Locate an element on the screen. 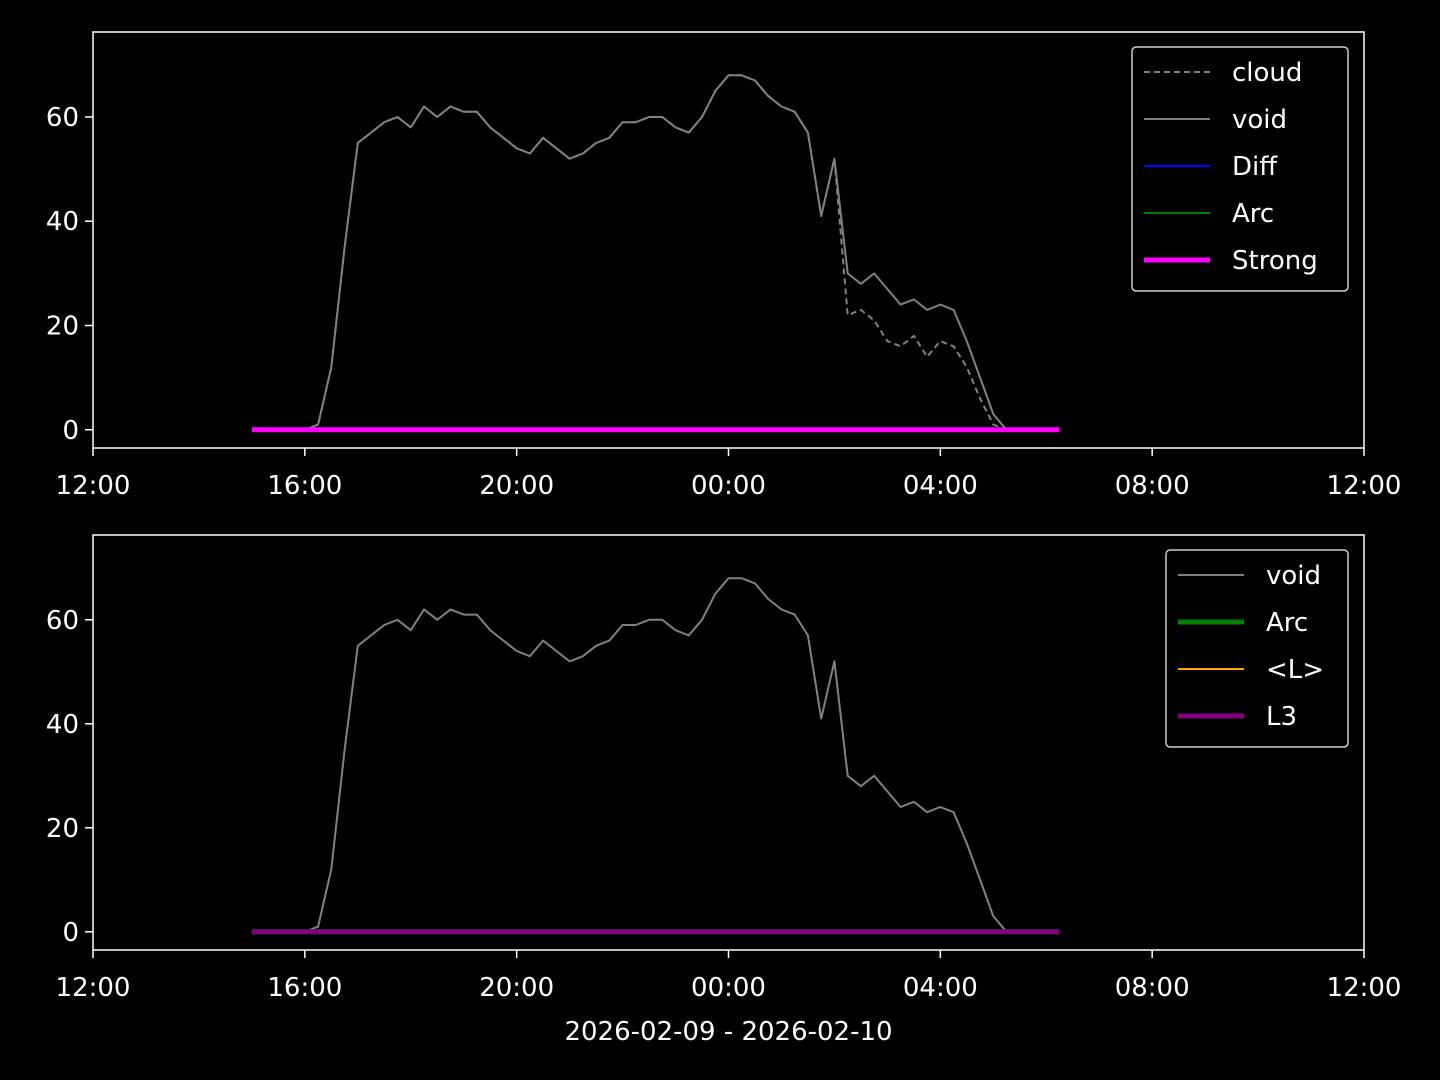  legend-label: L3 is located at coordinates (1281, 717).